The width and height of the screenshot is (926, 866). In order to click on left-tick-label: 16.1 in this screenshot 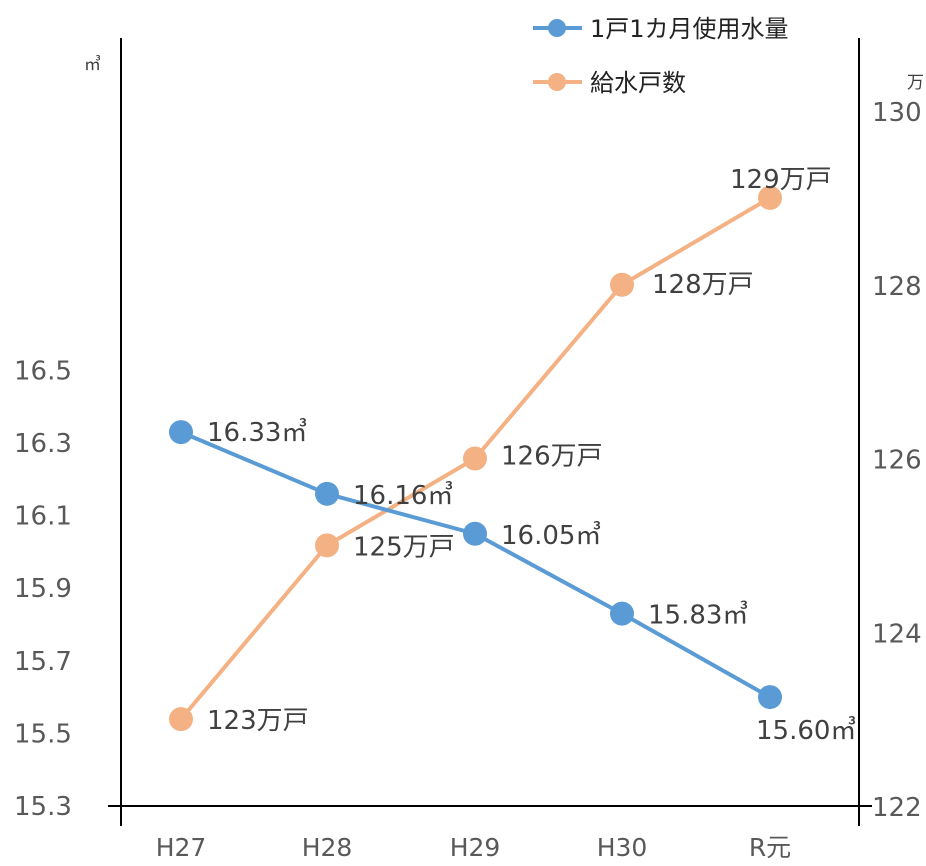, I will do `click(43, 517)`.